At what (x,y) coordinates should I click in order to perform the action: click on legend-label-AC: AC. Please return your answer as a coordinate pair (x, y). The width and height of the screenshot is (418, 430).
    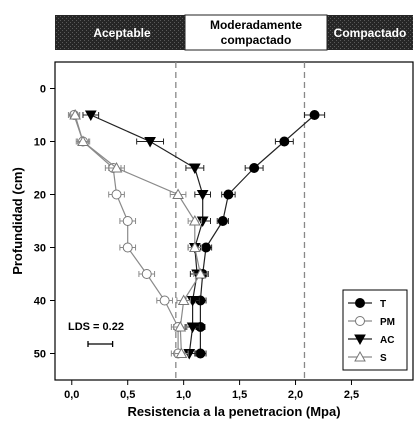
    Looking at the image, I should click on (387, 340).